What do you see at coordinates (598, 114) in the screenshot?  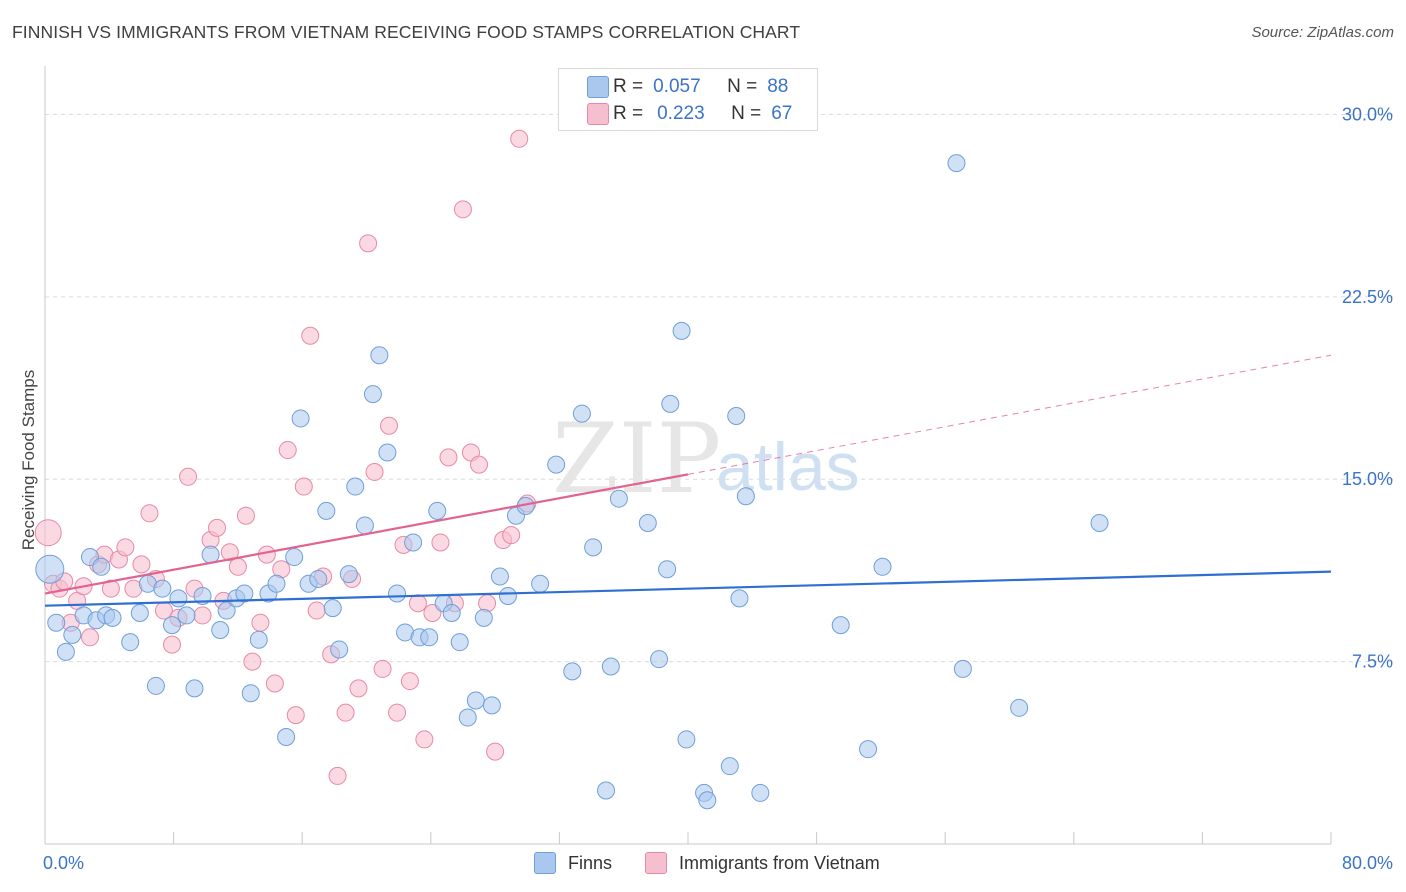 I see `legend-swatch-vietnam` at bounding box center [598, 114].